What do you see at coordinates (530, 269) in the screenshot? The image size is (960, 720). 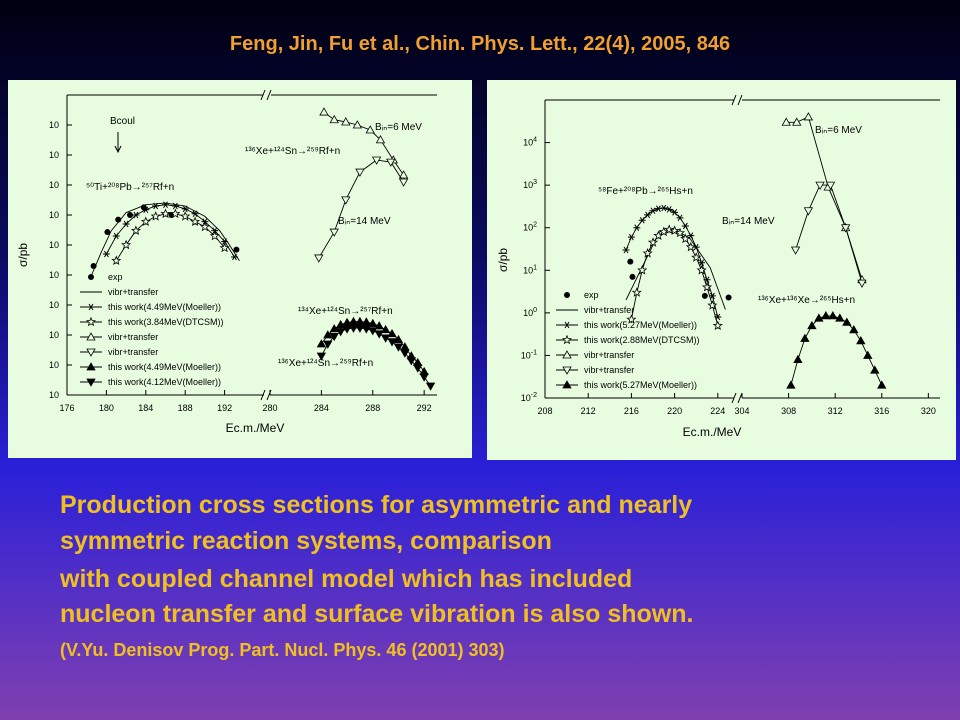 I see `y-tick-label: 101` at bounding box center [530, 269].